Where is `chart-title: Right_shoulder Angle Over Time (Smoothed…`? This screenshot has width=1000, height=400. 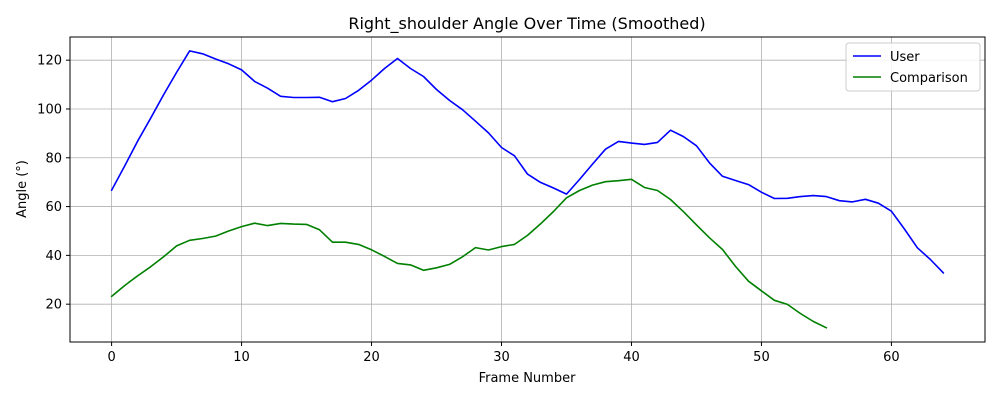 chart-title: Right_shoulder Angle Over Time (Smoothed… is located at coordinates (526, 24).